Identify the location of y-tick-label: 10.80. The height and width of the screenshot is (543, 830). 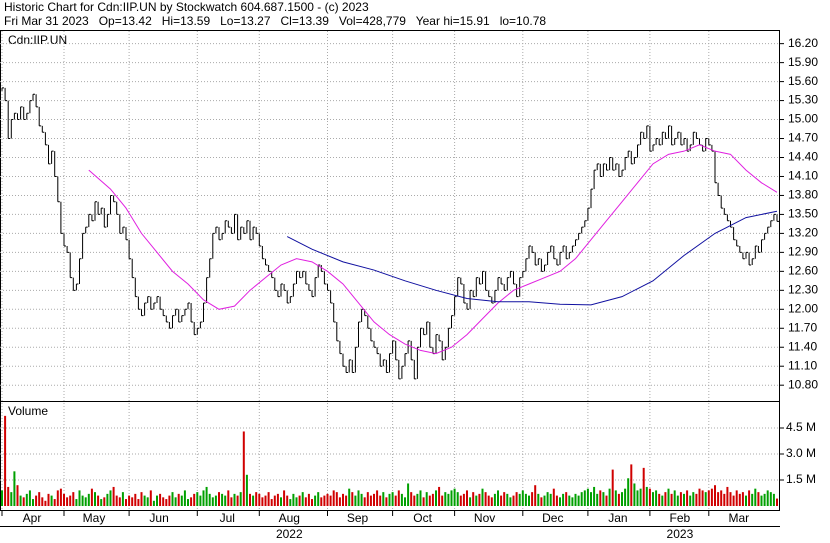
(803, 384).